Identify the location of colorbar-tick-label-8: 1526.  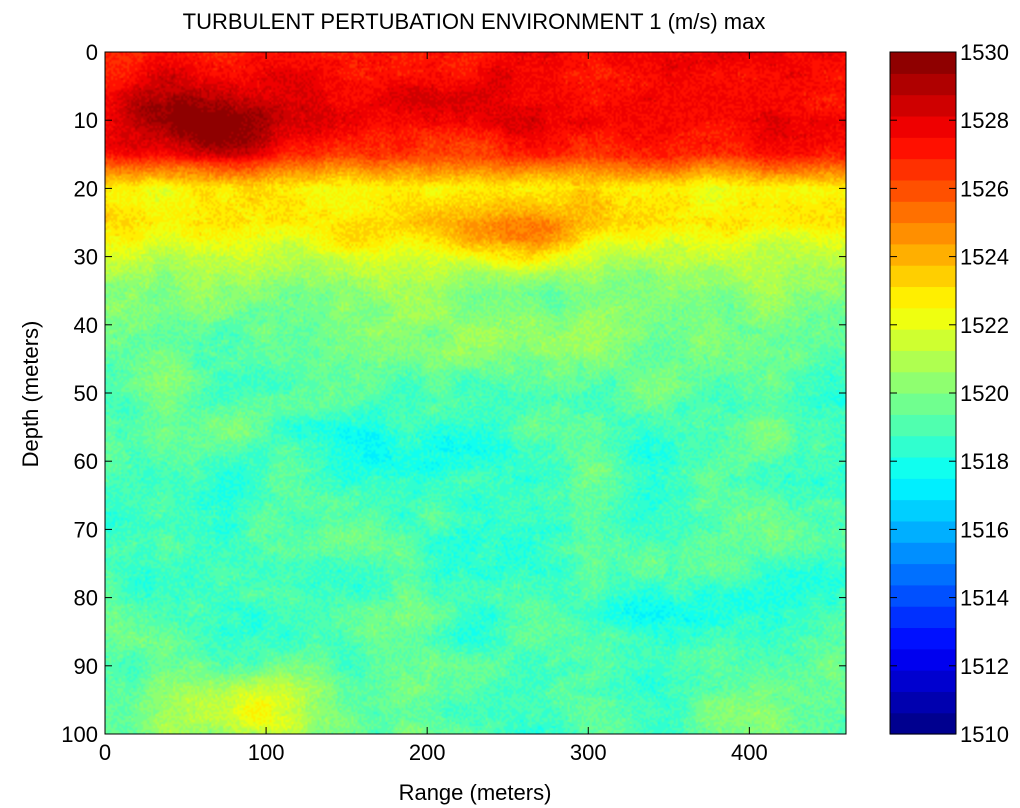
(984, 188).